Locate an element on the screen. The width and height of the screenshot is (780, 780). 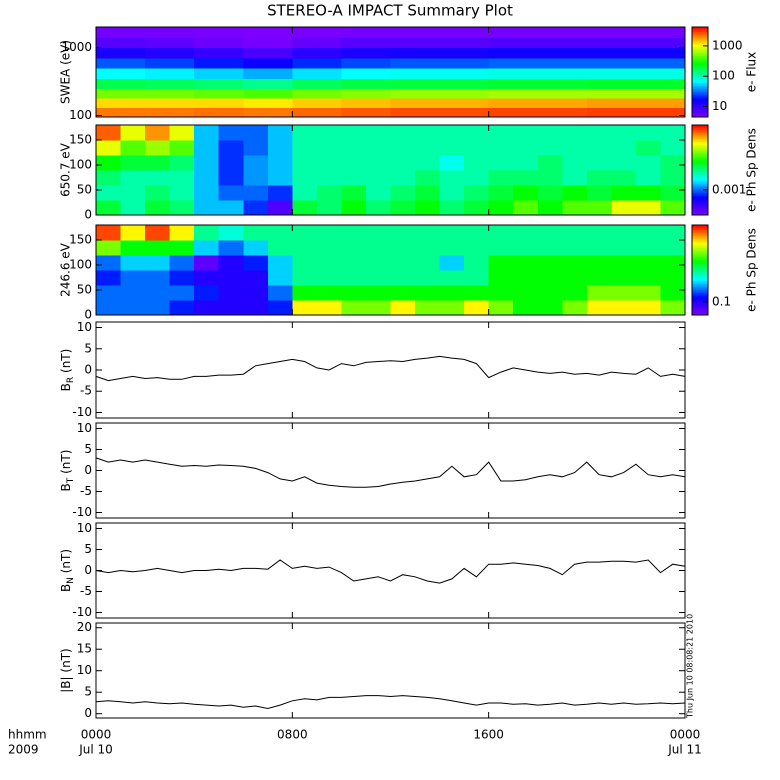
x-row-label: 2009 is located at coordinates (23, 750).